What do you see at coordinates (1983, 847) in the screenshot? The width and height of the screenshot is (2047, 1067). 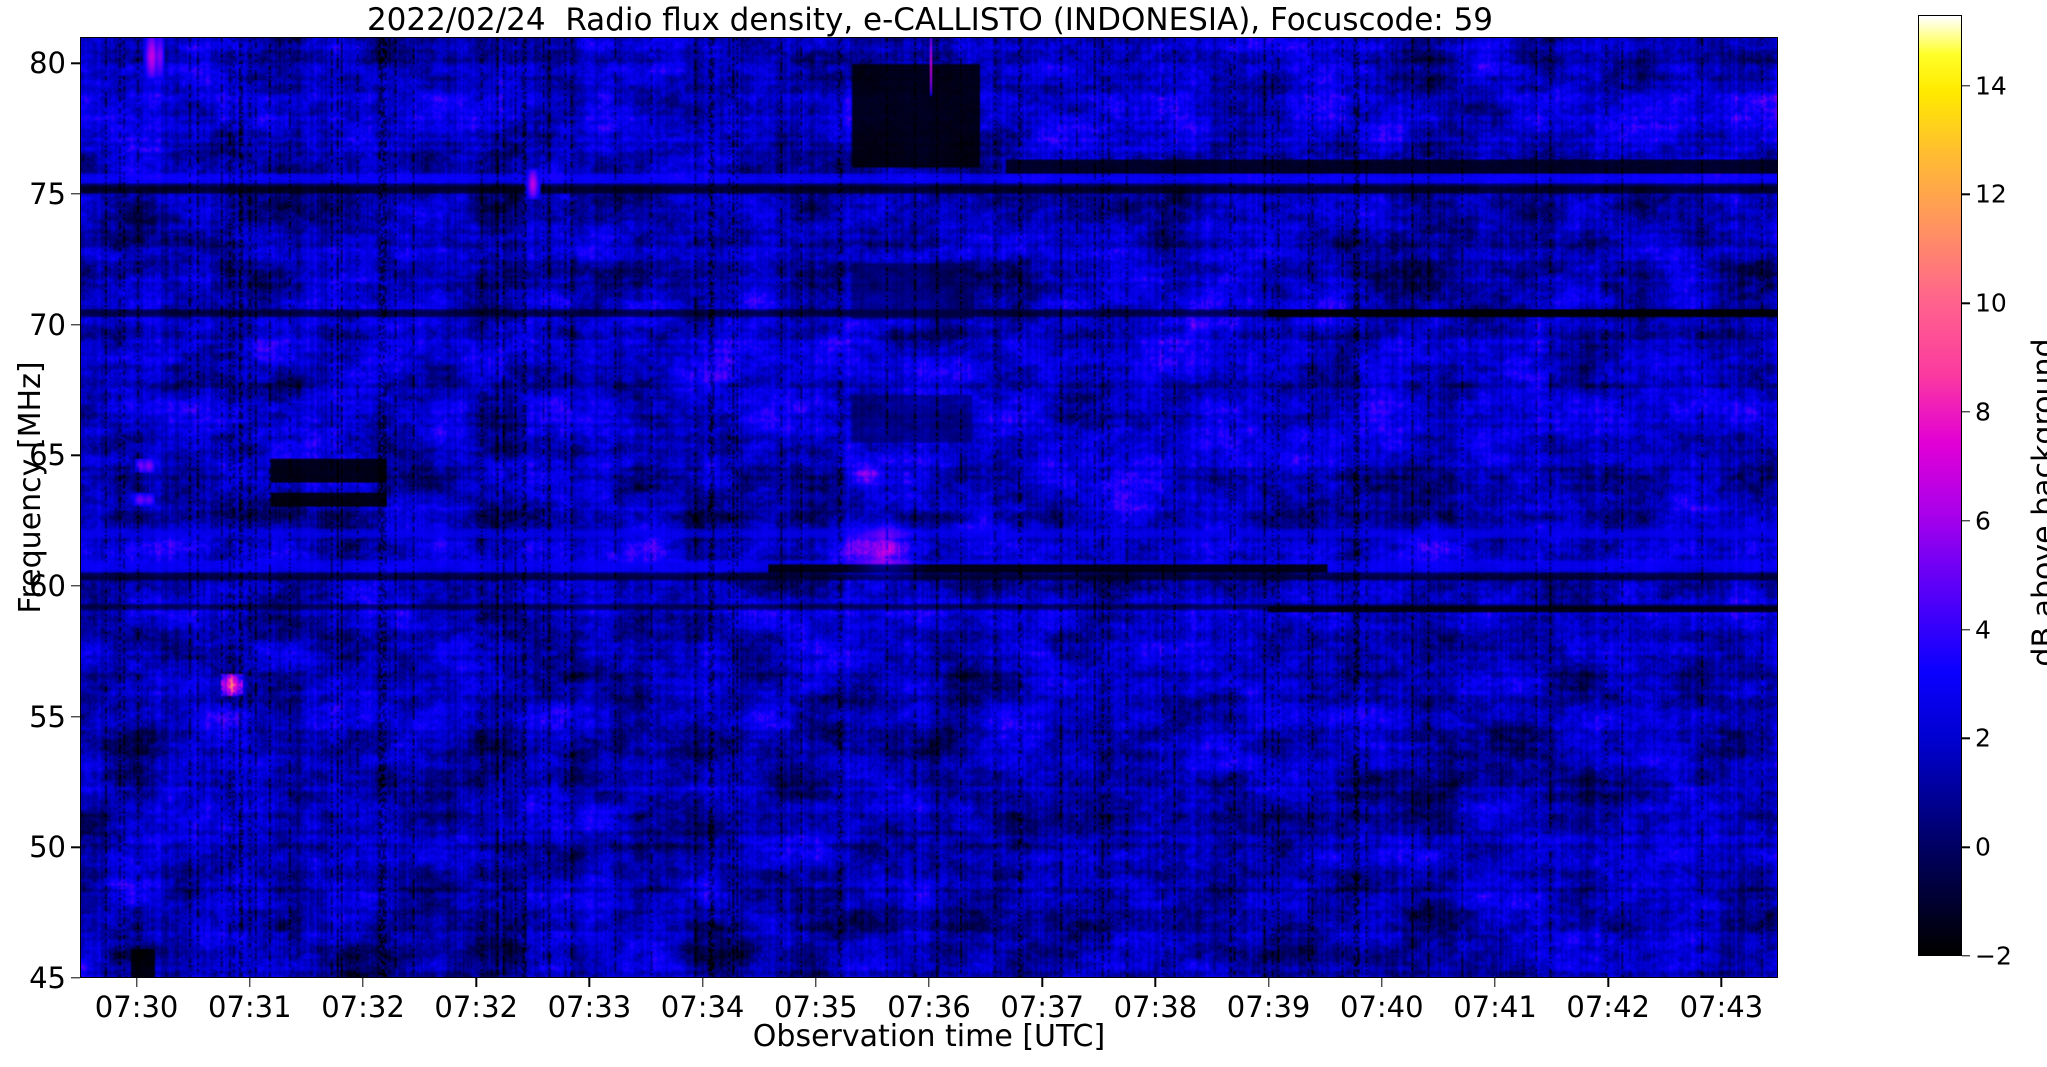 I see `colorbar-tick-label: 0` at bounding box center [1983, 847].